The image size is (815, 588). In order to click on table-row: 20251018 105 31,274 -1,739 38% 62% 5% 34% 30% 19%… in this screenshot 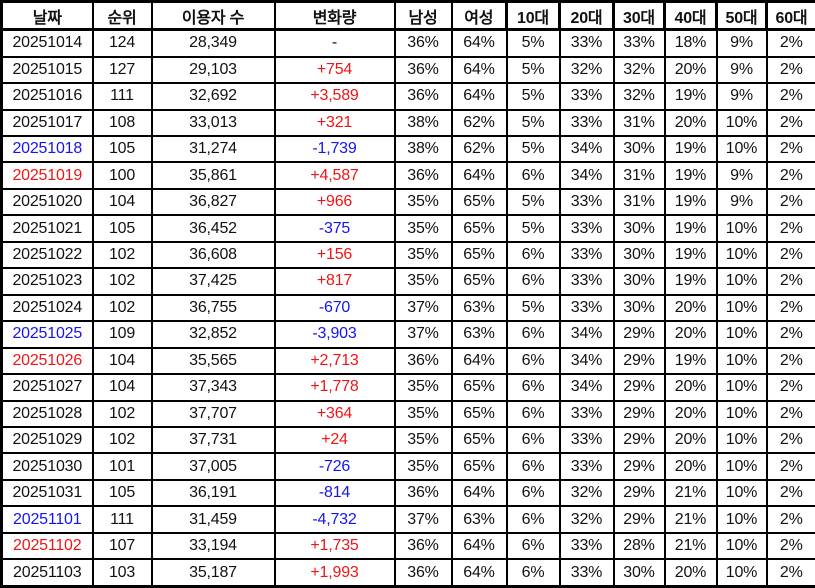, I will do `click(407, 149)`.